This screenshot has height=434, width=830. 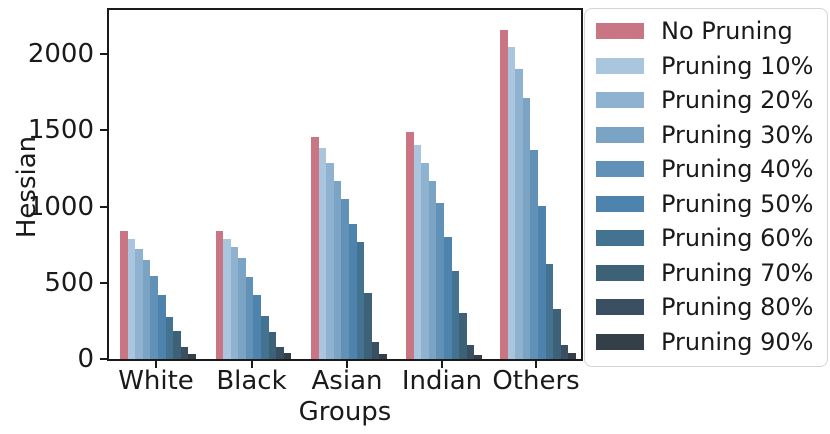 I want to click on y-tick-label: 1500, so click(x=60, y=130).